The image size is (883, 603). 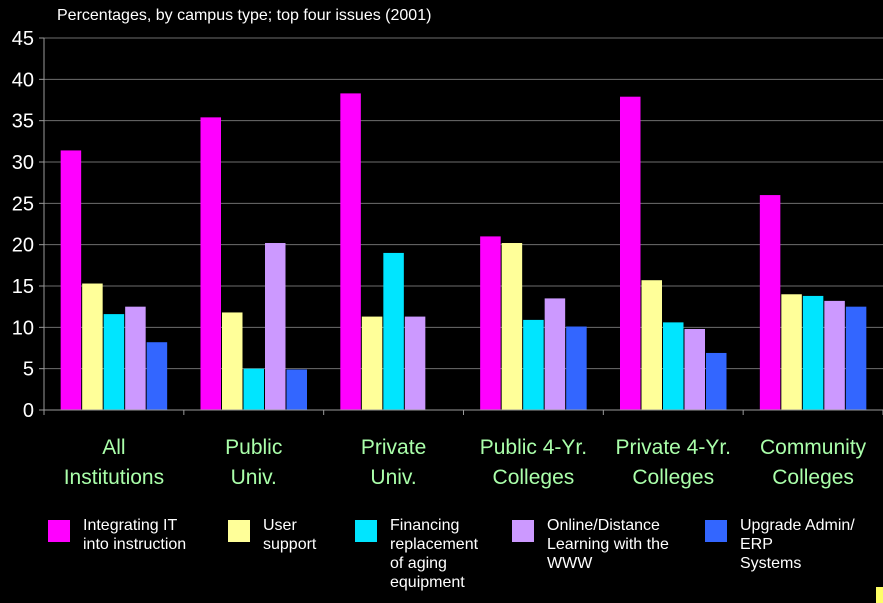 What do you see at coordinates (393, 462) in the screenshot?
I see `x-tick-label: Private Univ.` at bounding box center [393, 462].